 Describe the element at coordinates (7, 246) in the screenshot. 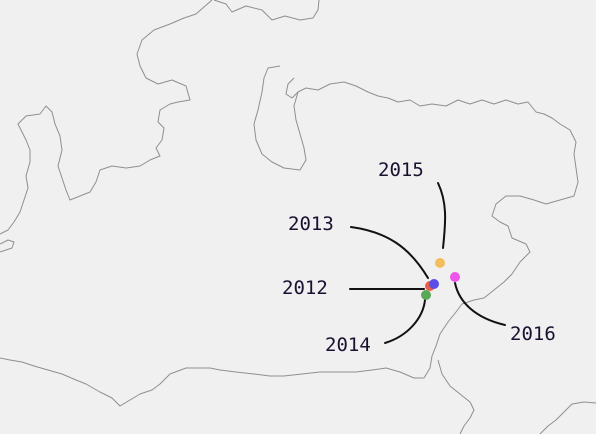

I see `region-boundary-west-edge` at that location.